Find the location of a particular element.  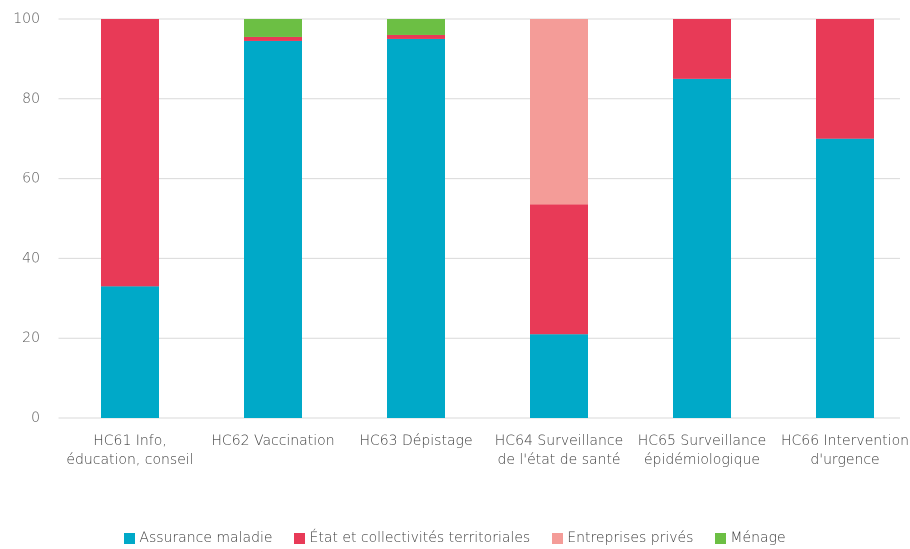

legend-label: Entreprises privés is located at coordinates (630, 538).